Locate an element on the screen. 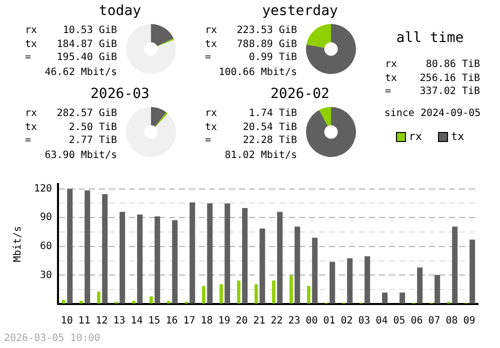 This screenshot has height=348, width=500. text: rx 1.74 TiB is located at coordinates (251, 113).